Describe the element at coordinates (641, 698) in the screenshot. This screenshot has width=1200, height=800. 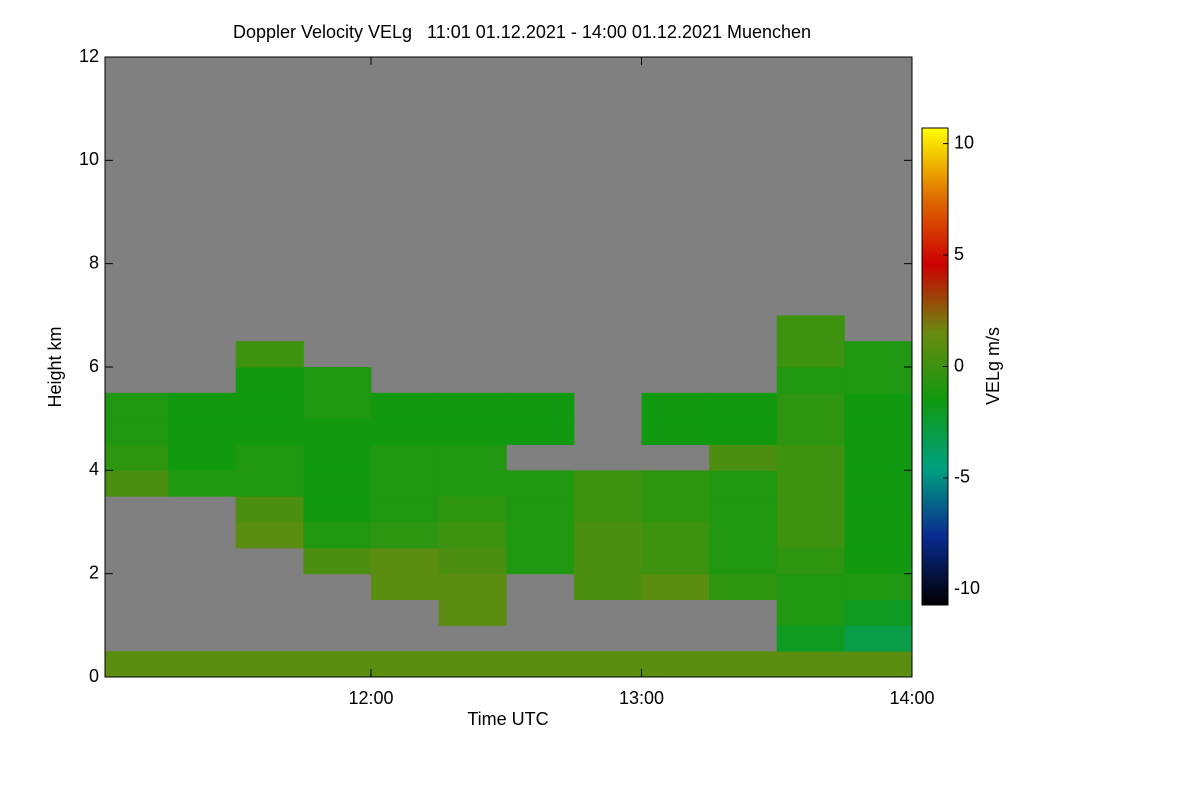
I see `x-tick-label: 13:00` at that location.